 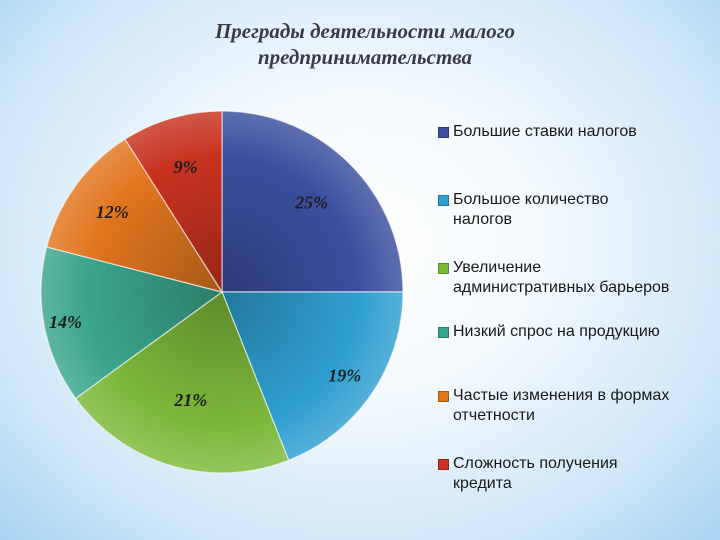 I want to click on pie-slice-many-taxes, so click(x=312, y=376).